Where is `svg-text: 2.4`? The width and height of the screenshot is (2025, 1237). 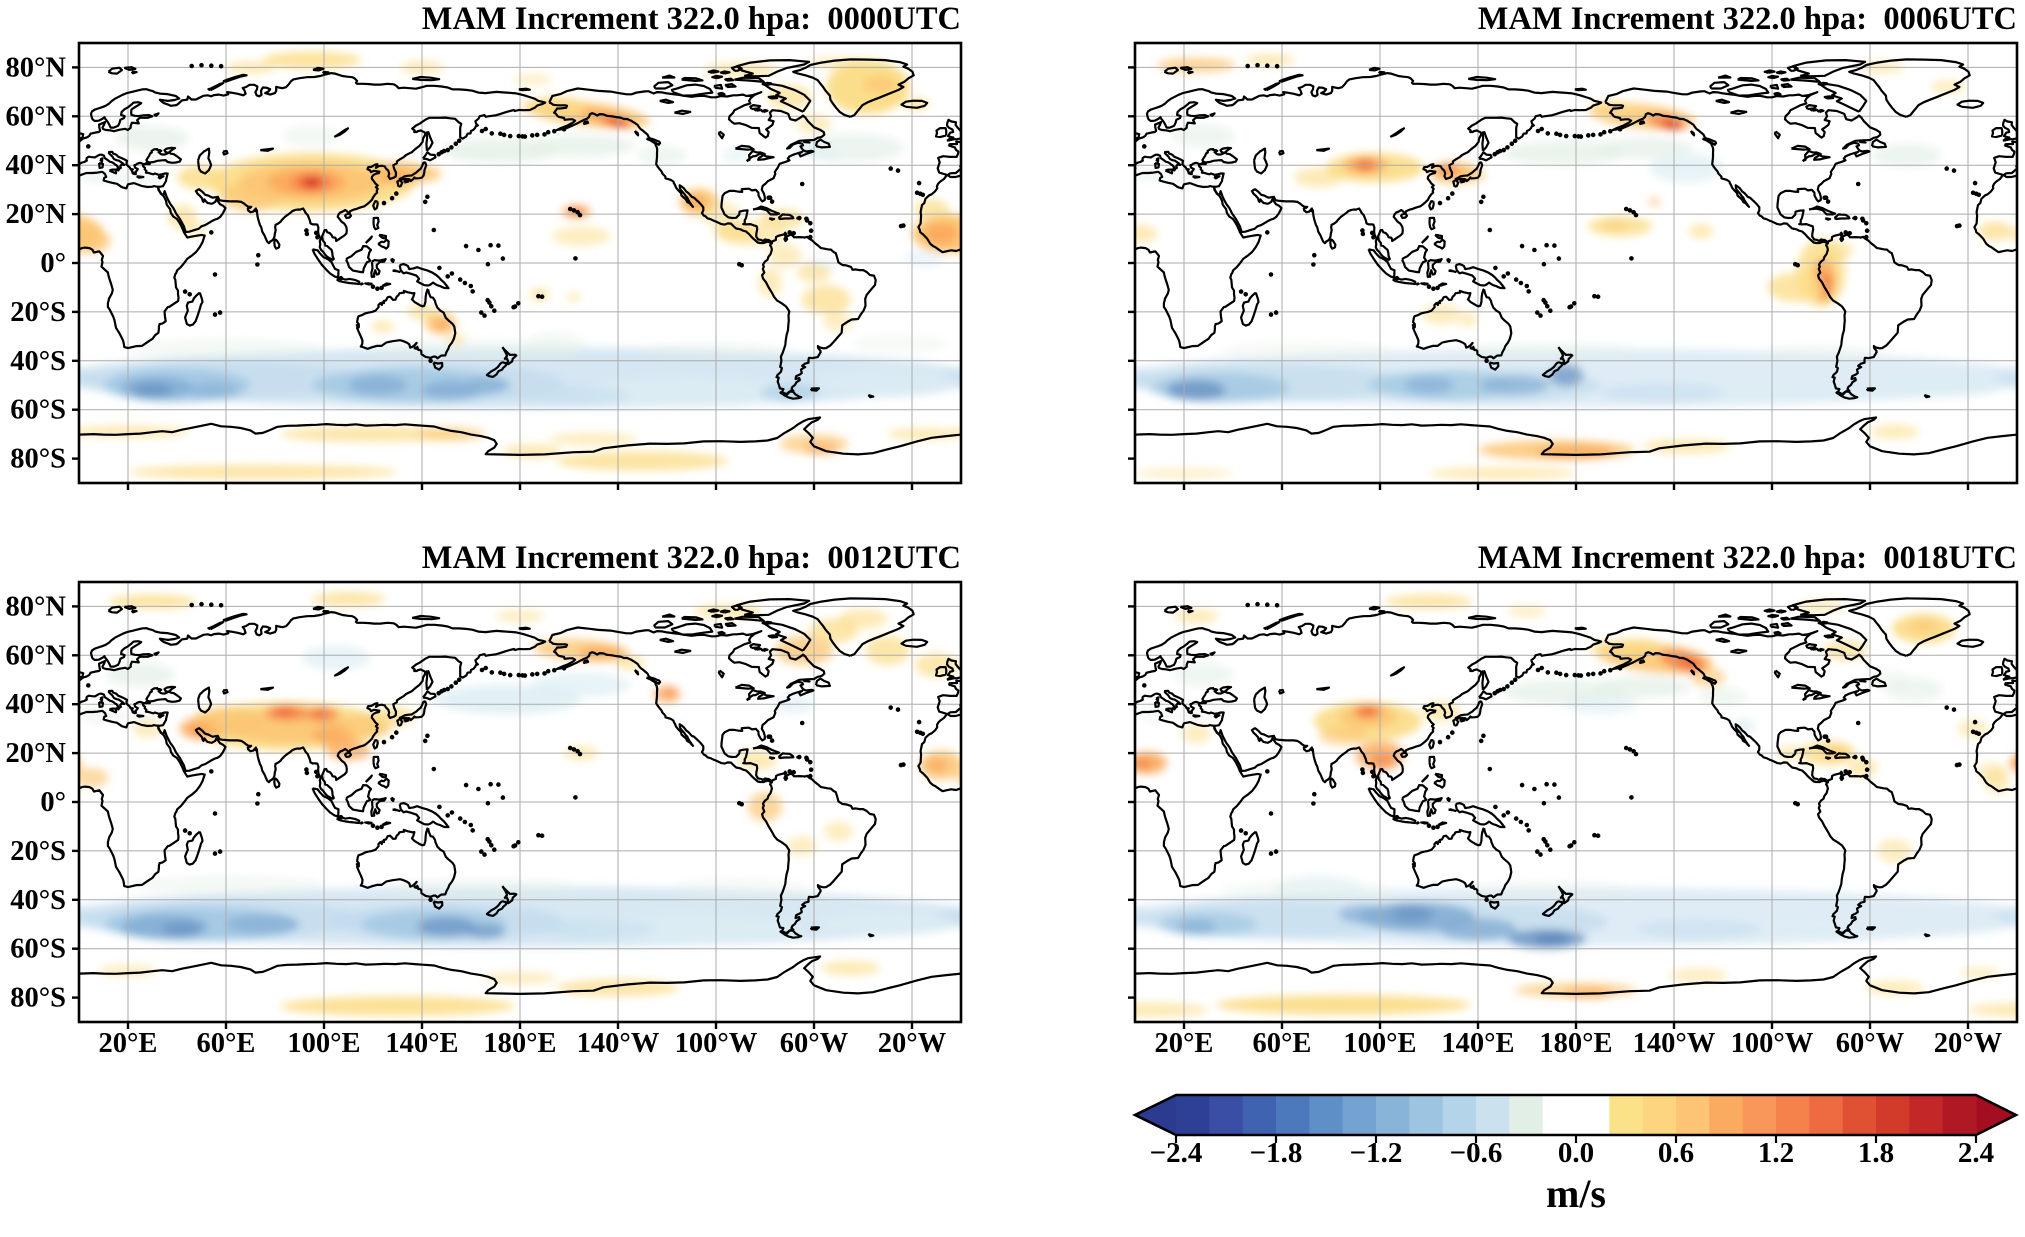 svg-text: 2.4 is located at coordinates (1976, 1153).